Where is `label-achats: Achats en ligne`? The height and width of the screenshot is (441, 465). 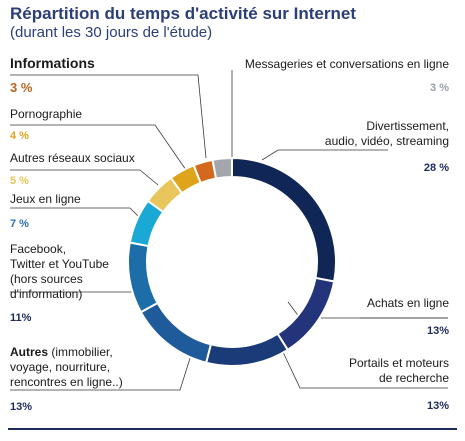
label-achats: Achats en ligne is located at coordinates (407, 303).